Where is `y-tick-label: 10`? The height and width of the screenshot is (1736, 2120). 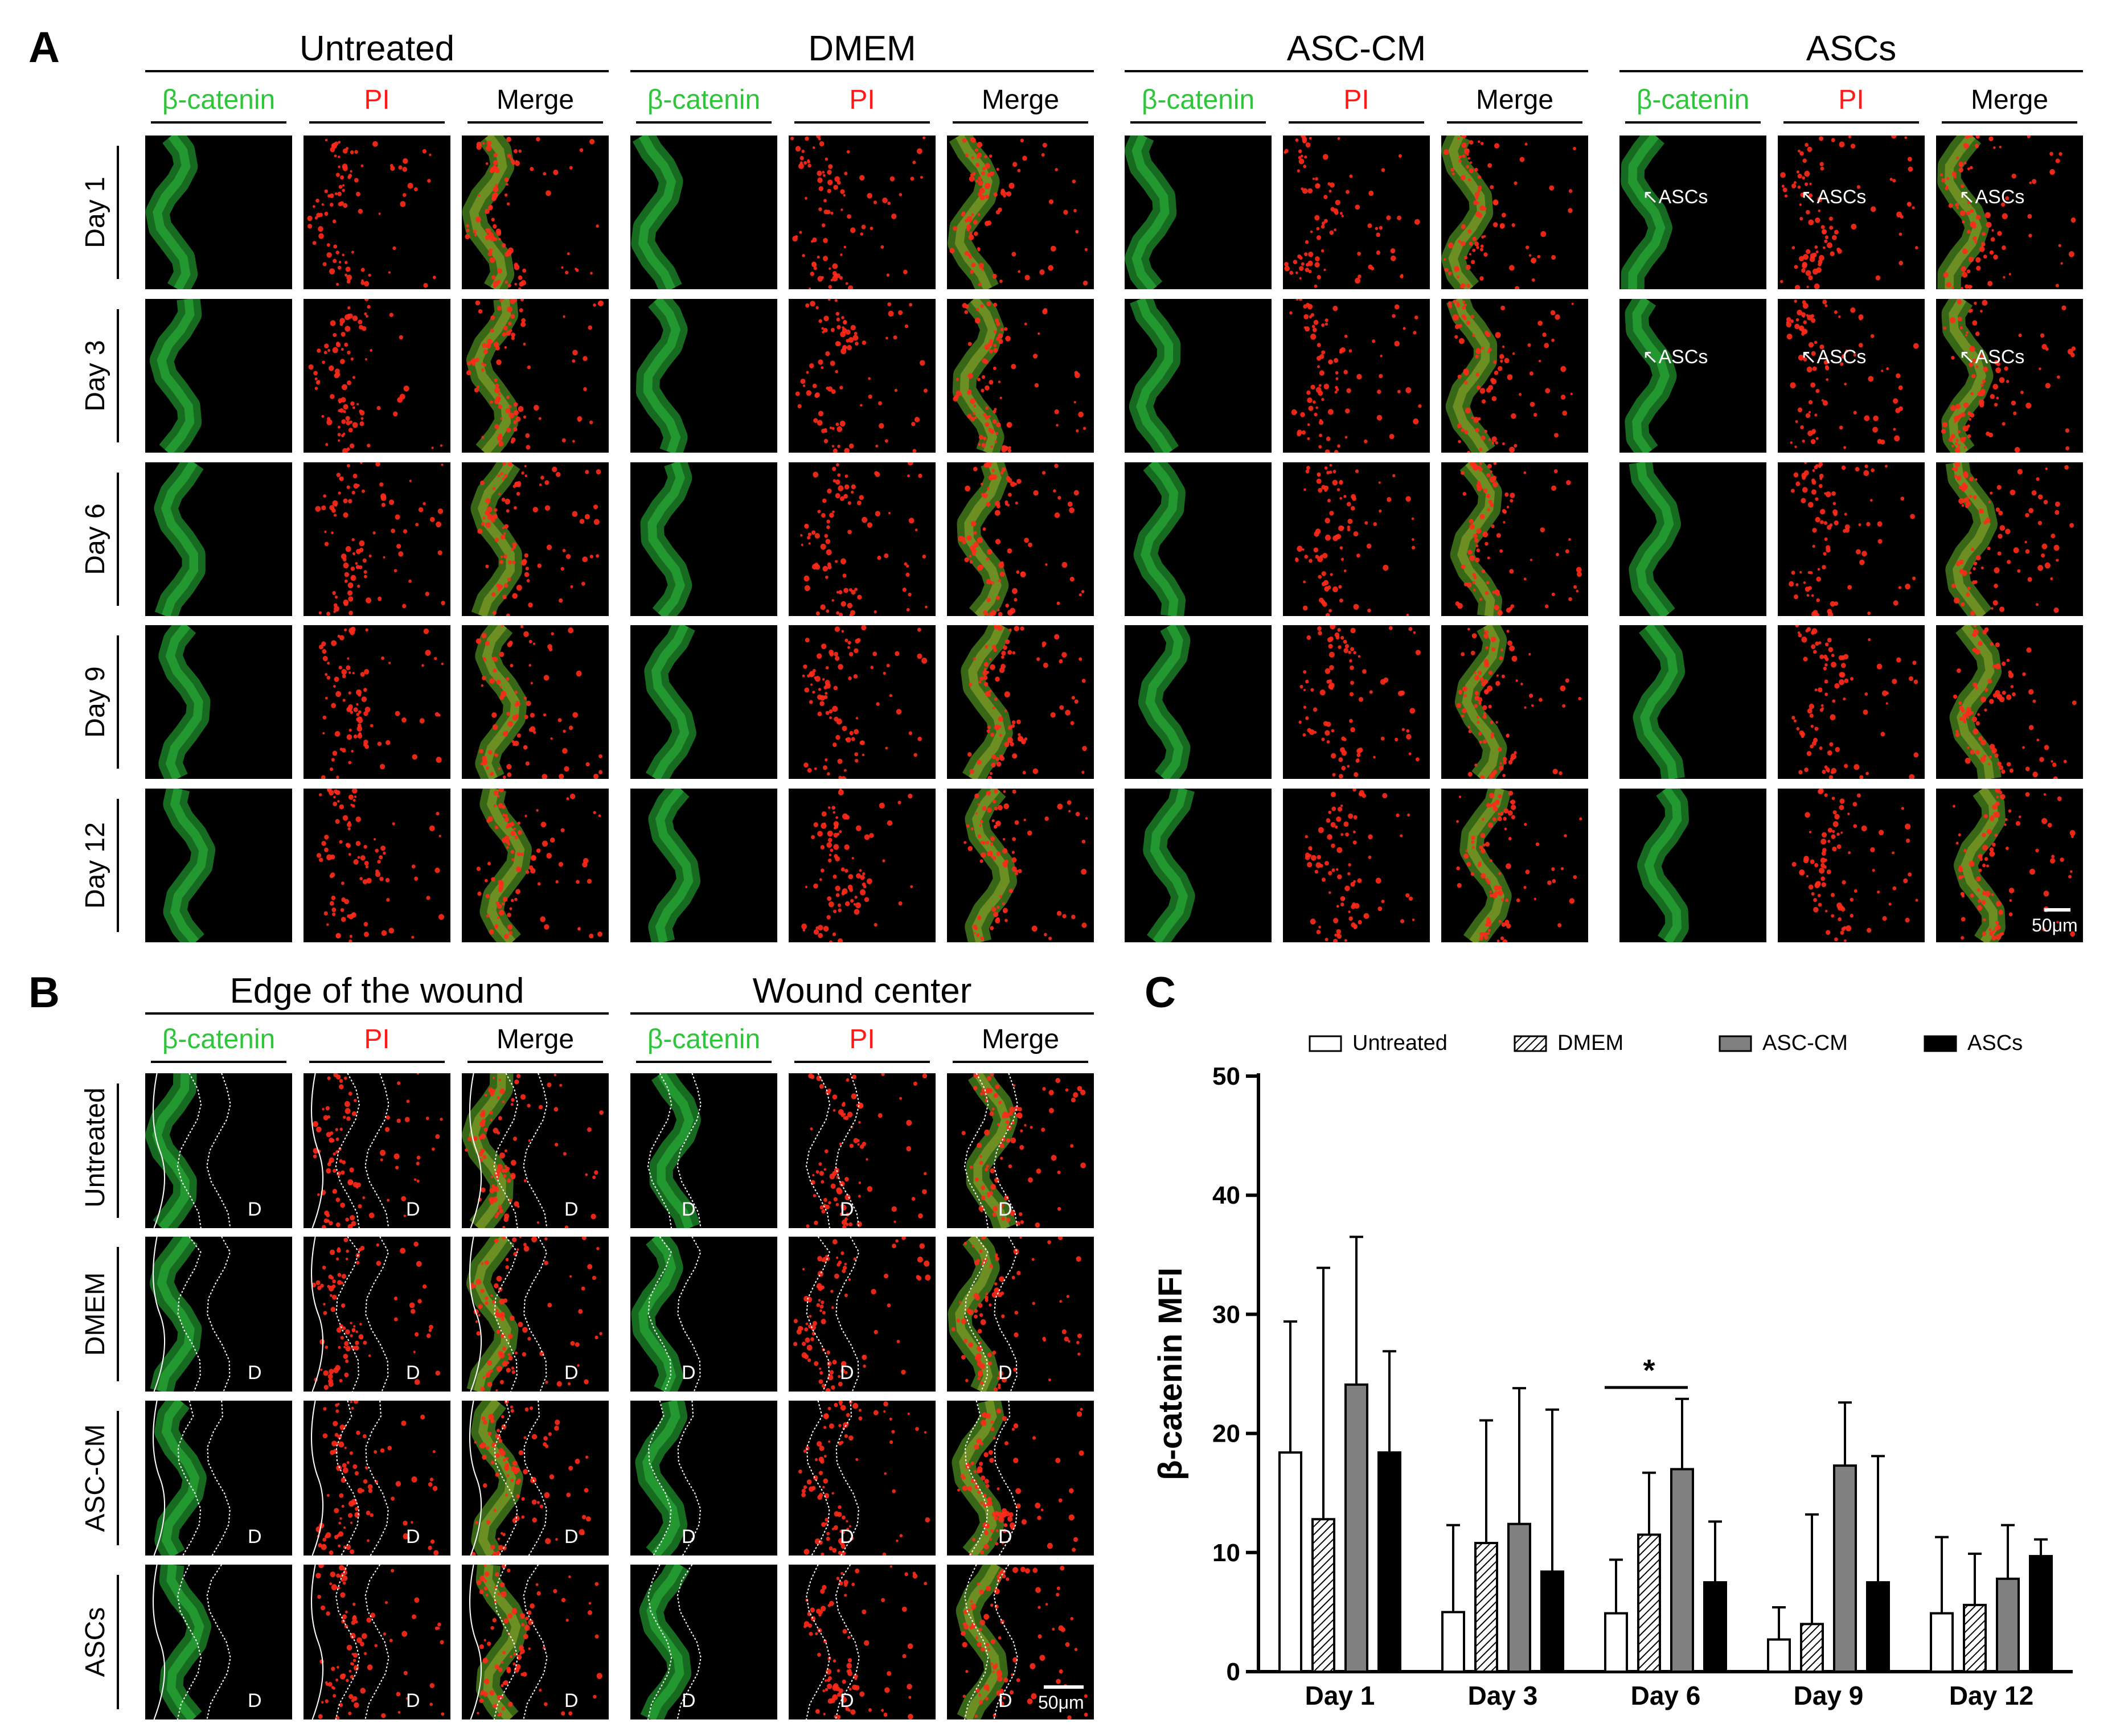
y-tick-label: 10 is located at coordinates (1226, 1553).